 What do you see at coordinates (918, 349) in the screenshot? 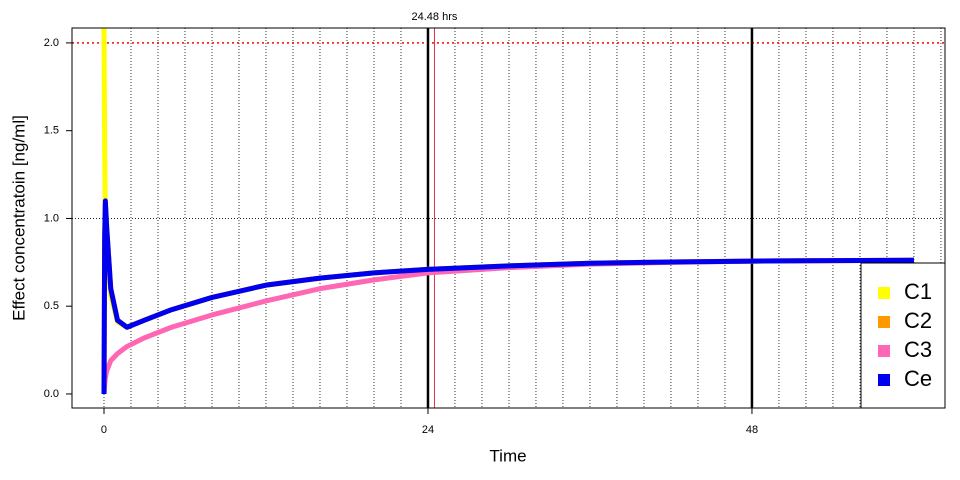
I see `legend-label: C3` at bounding box center [918, 349].